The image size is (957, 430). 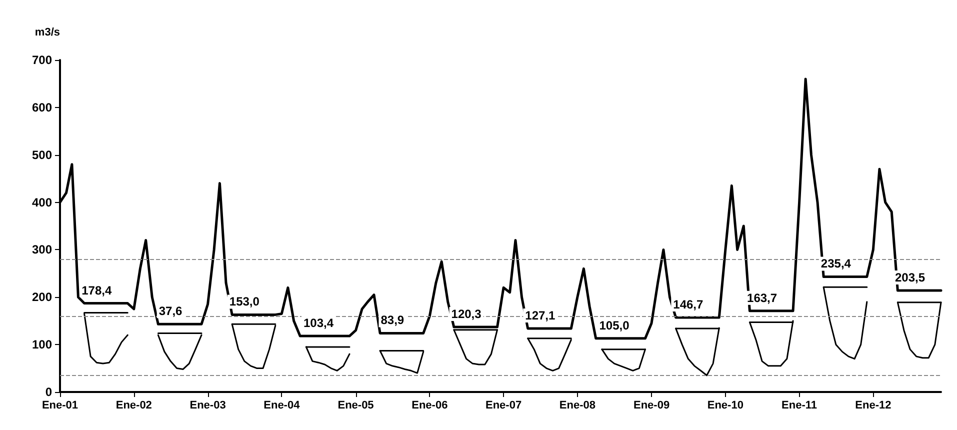 I want to click on x-tick-label: Ene-10, so click(x=725, y=406).